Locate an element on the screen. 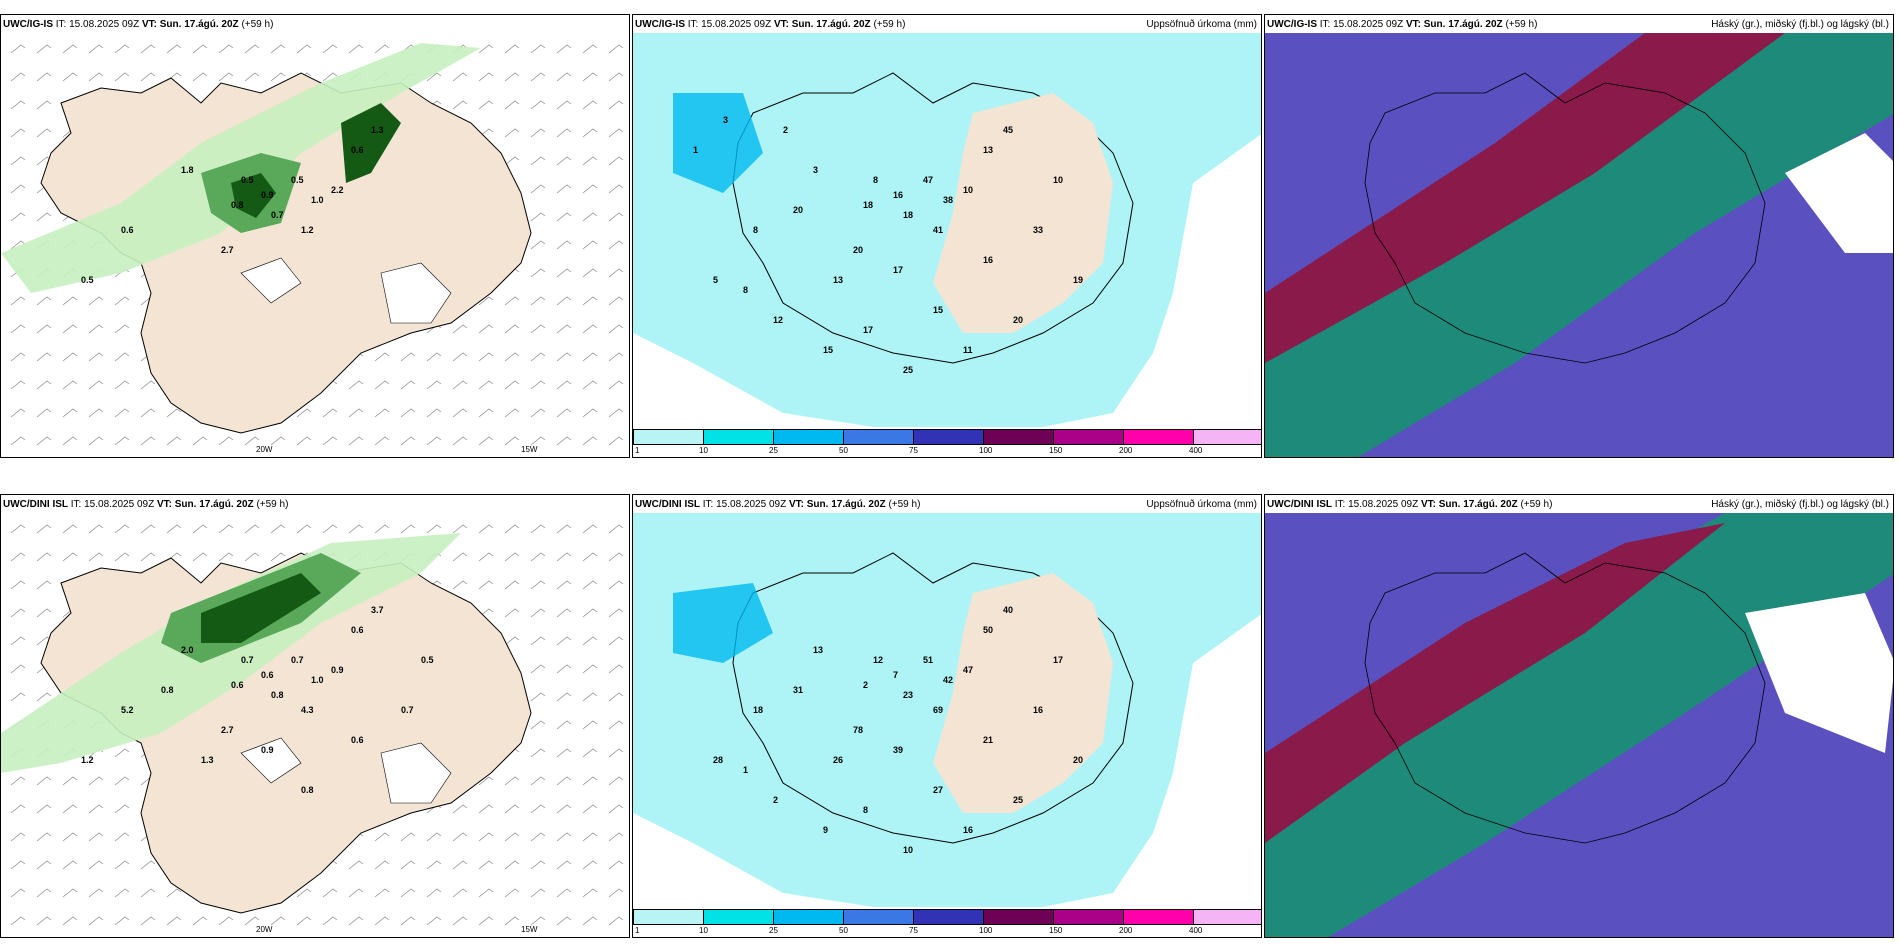 This screenshot has width=1900, height=950. colorbar-tick: 200 is located at coordinates (1126, 450).